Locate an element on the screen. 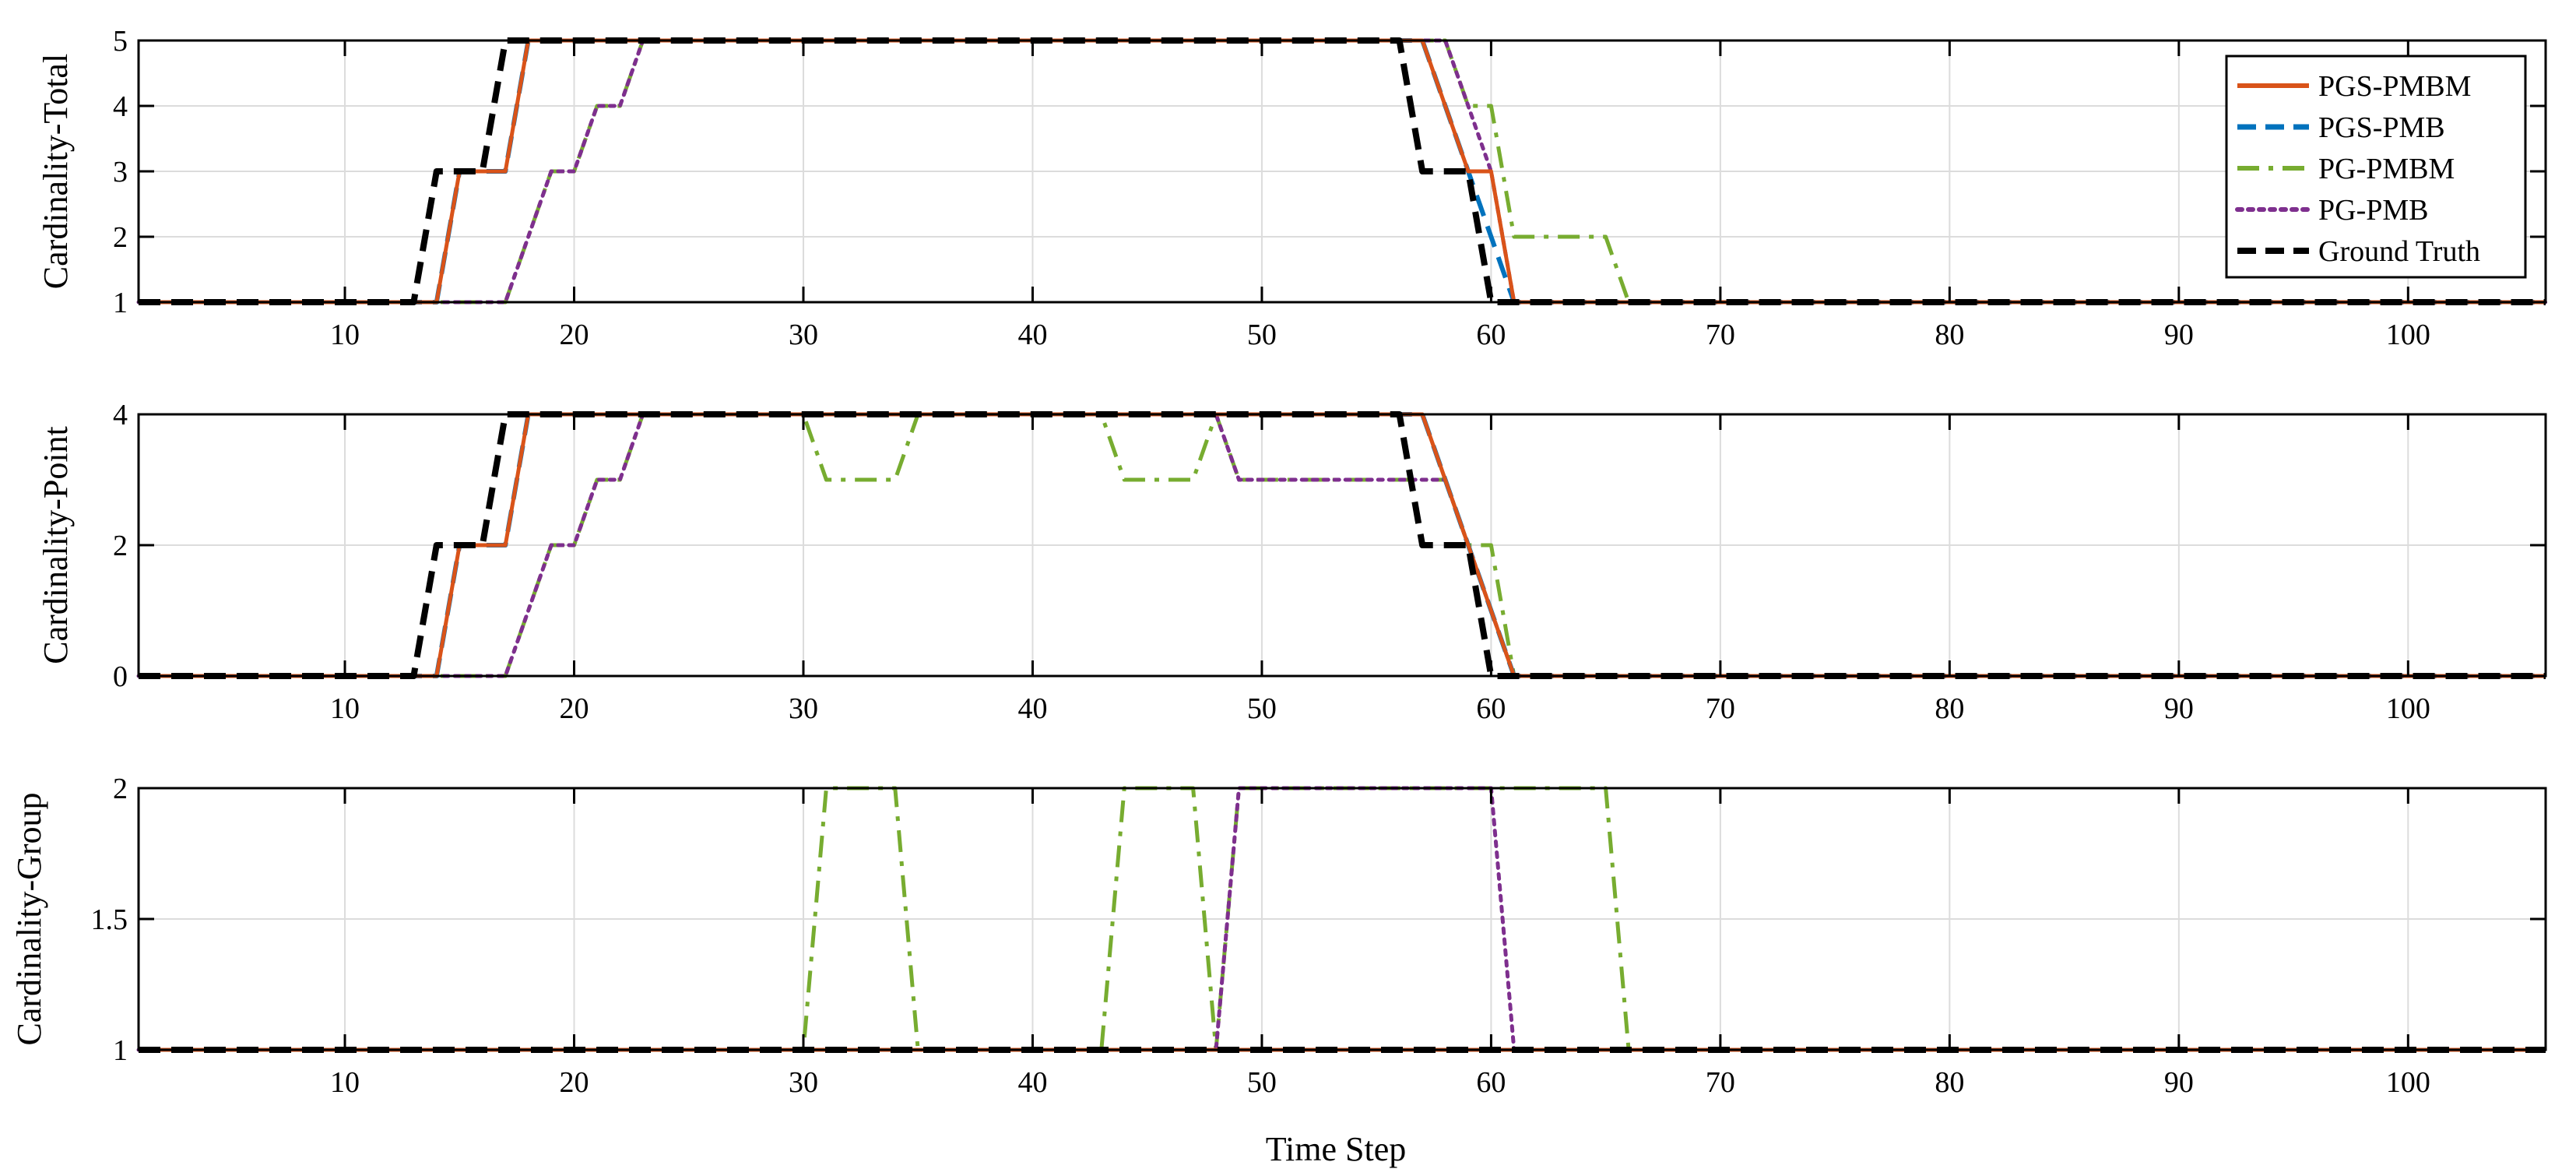  x-axis-label: Time Step is located at coordinates (1336, 1149).